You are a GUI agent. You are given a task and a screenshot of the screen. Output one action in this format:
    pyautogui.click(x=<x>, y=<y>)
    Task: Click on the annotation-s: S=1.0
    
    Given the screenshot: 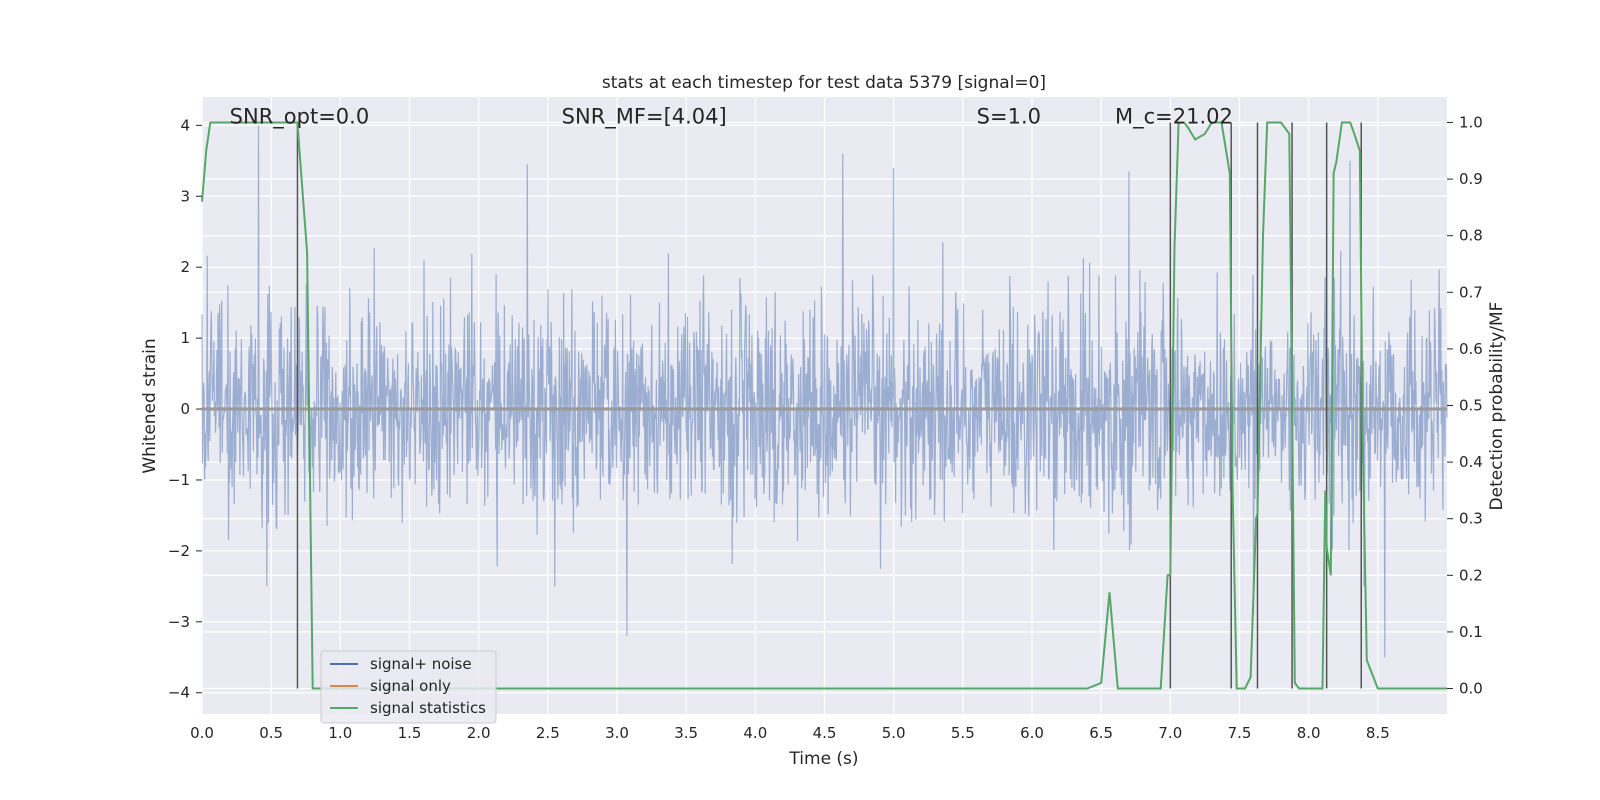 What is the action you would take?
    pyautogui.click(x=1009, y=116)
    